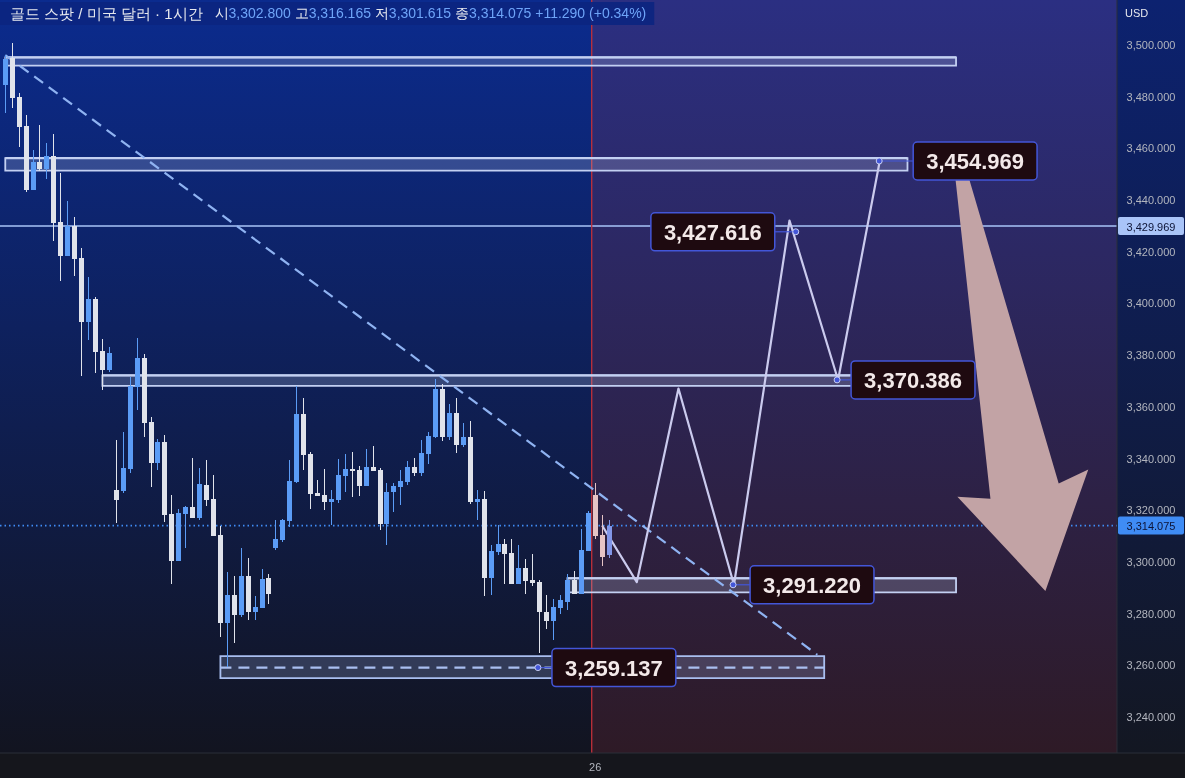  Describe the element at coordinates (812, 586) in the screenshot. I see `annotation: 3,291.220` at that location.